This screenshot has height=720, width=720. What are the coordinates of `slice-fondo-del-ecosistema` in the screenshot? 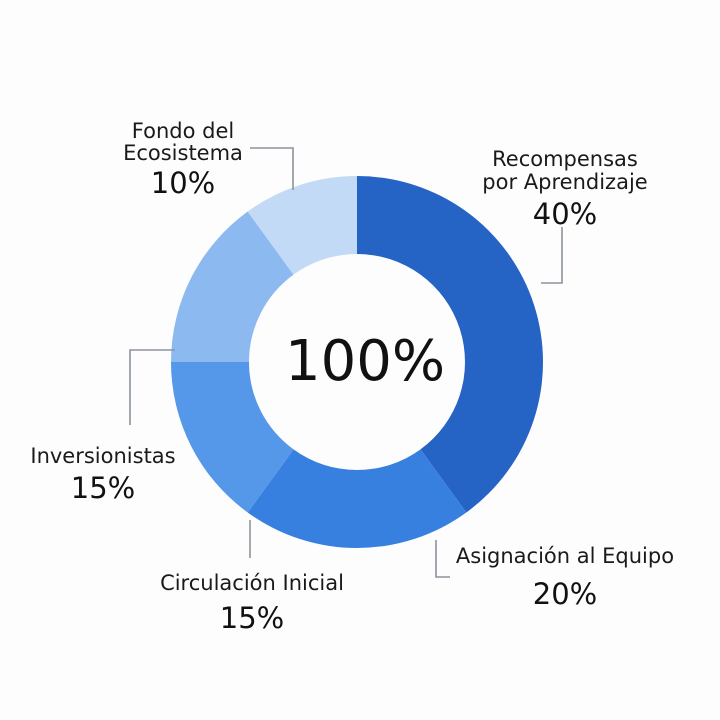 It's located at (302, 225).